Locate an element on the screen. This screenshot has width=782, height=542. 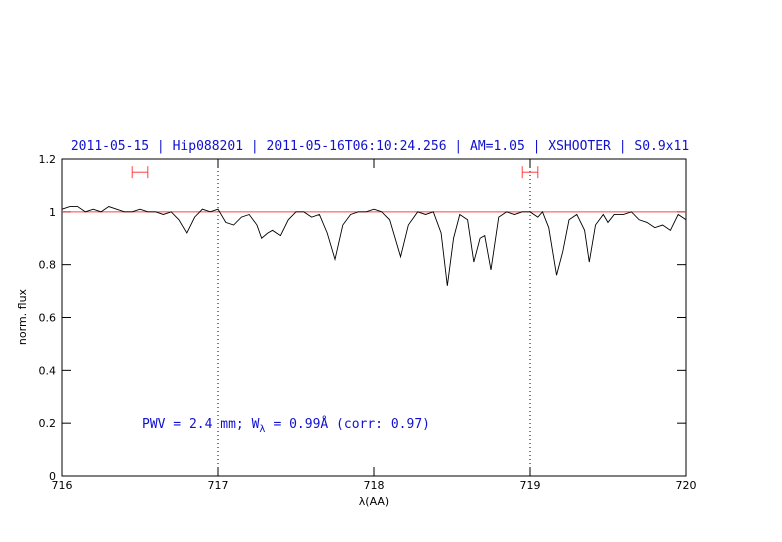
x-tick-label: 719 is located at coordinates (530, 485).